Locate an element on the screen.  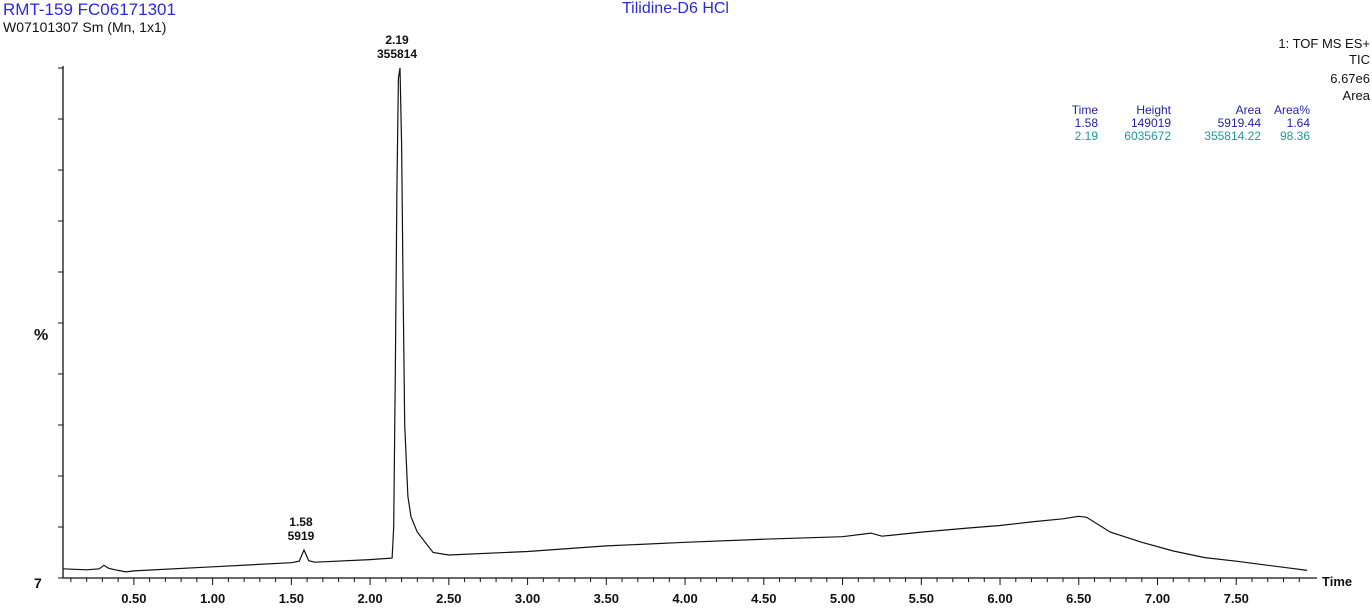
cell: 98.36 is located at coordinates (1294, 136).